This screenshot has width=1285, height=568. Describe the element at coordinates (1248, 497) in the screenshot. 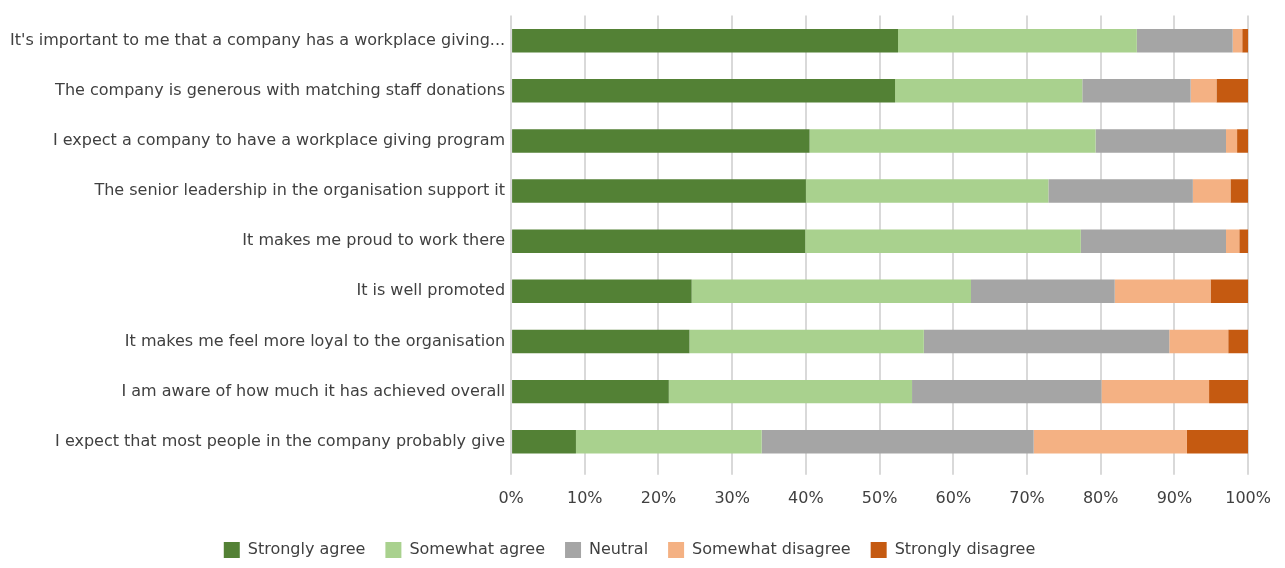

I see `x-tick-label: 100%` at that location.